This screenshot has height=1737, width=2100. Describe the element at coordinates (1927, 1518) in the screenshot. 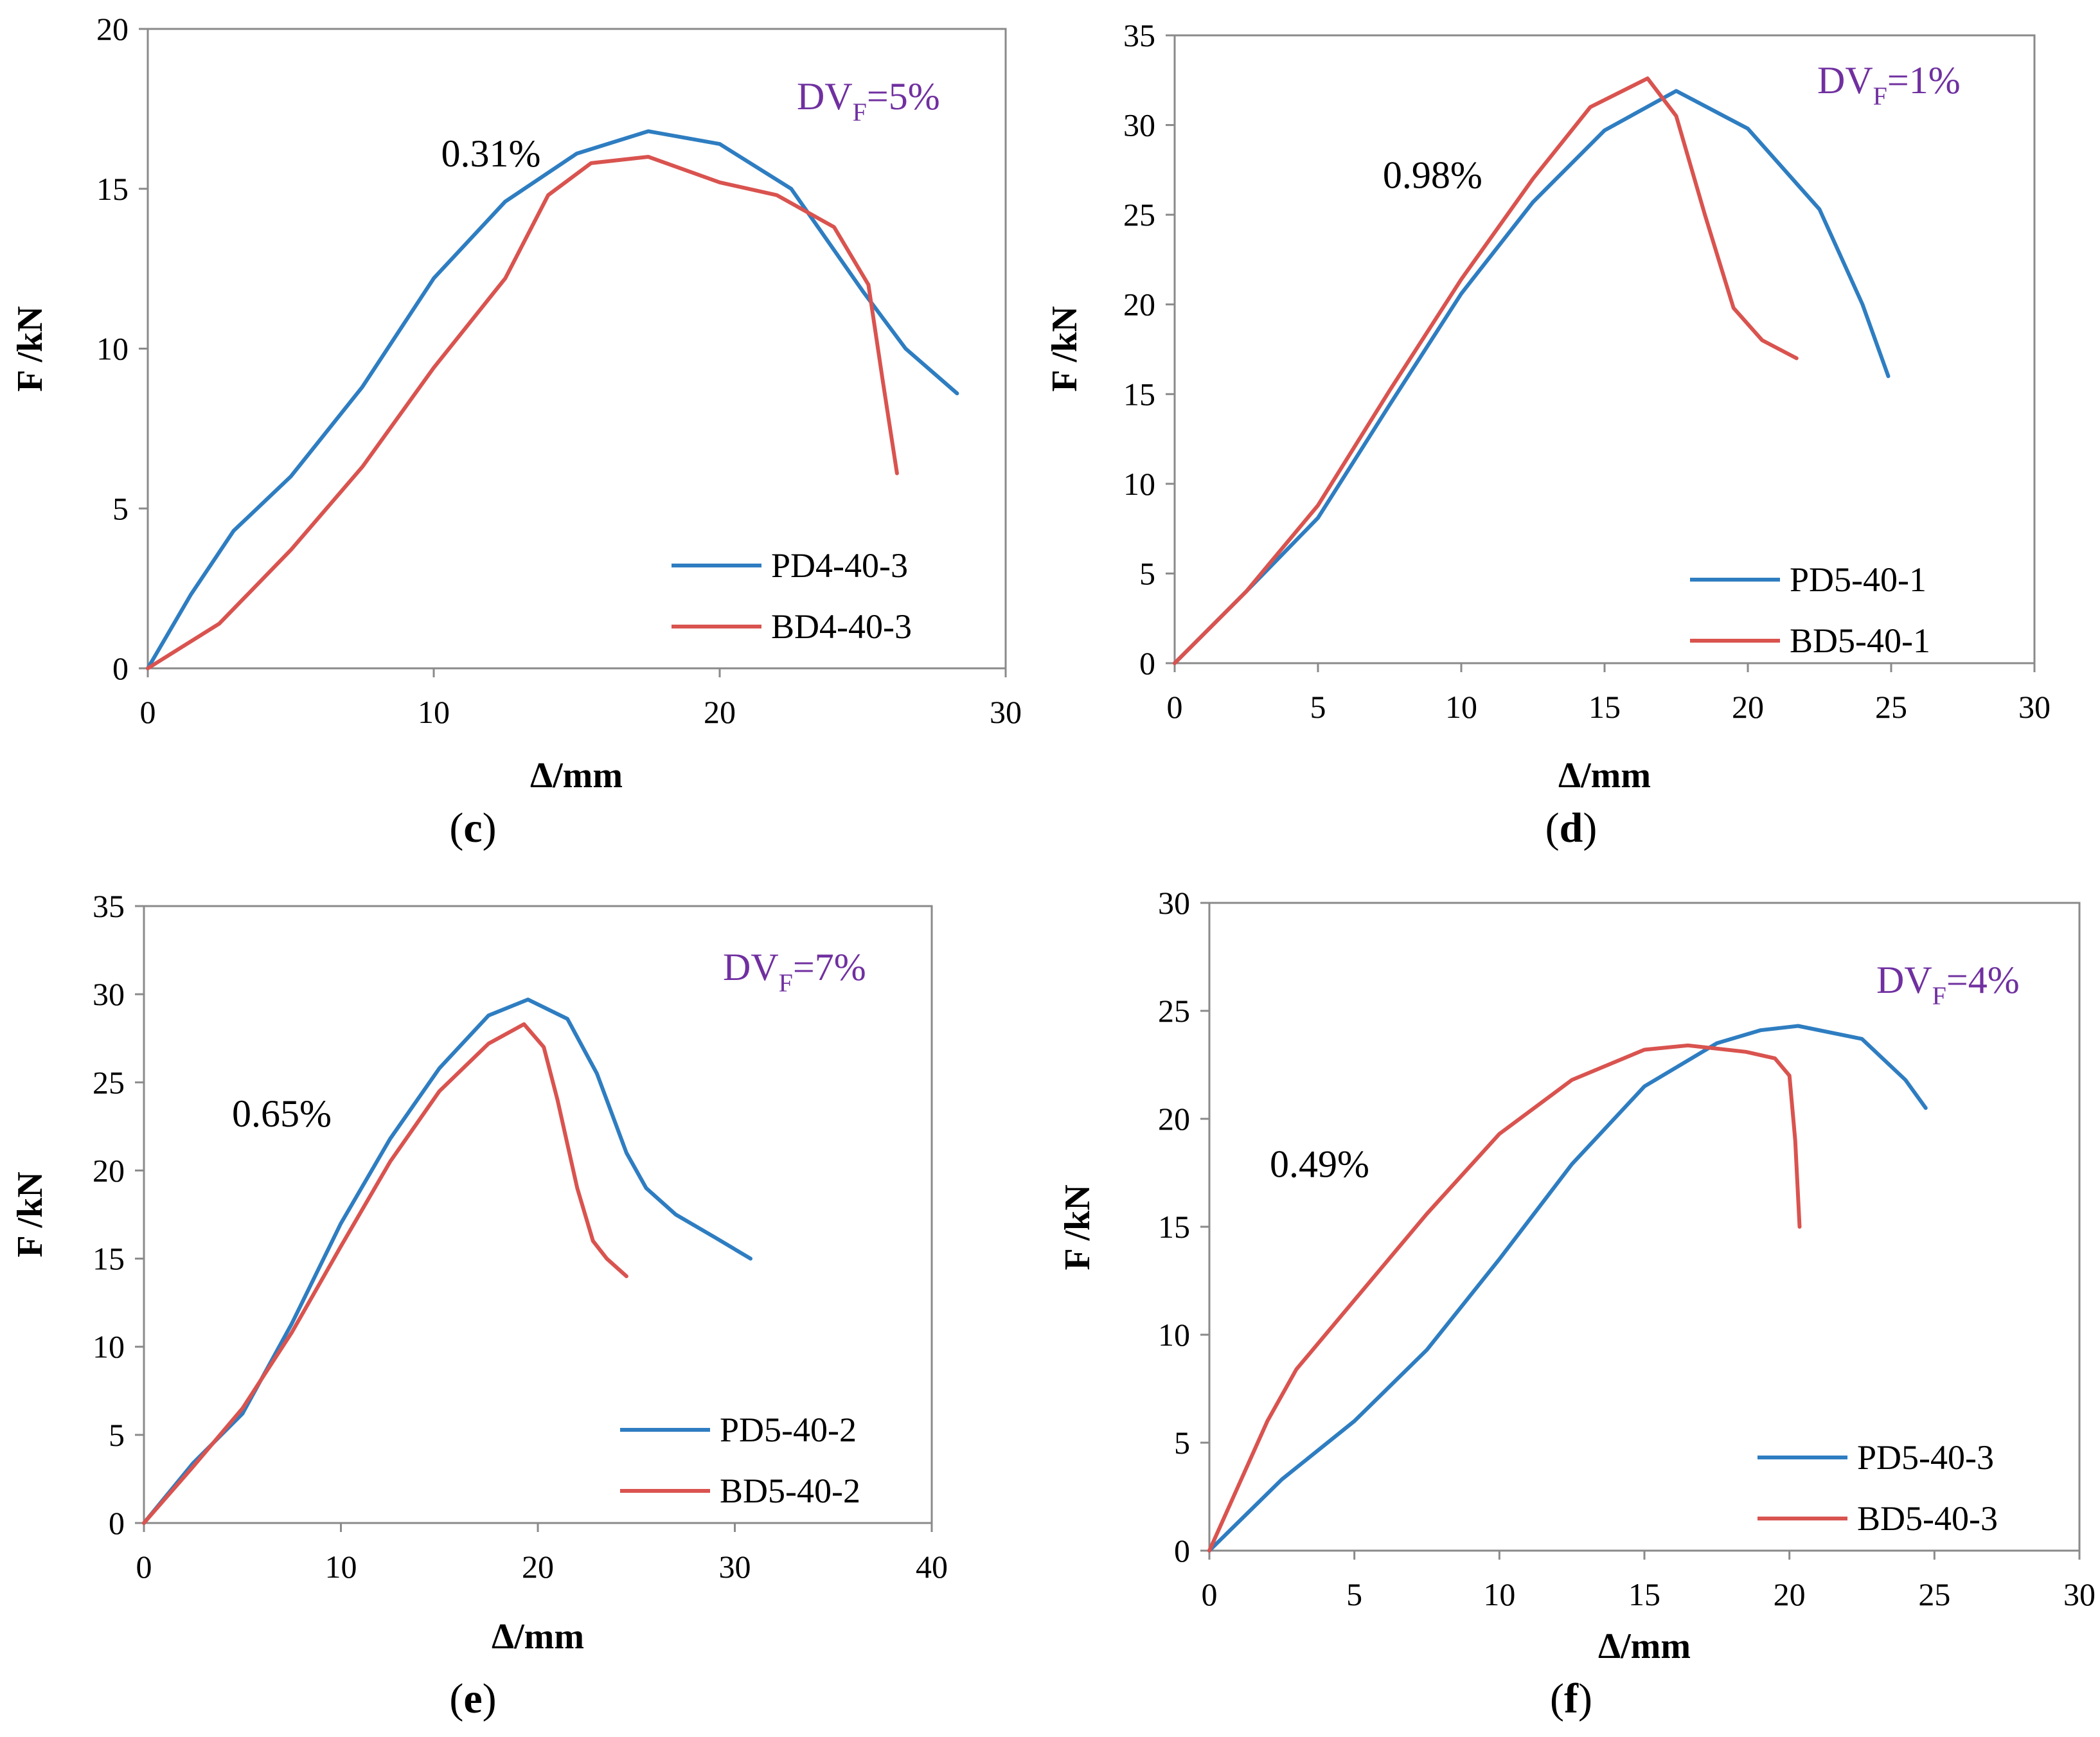

I see `legend-entry: BD5-40-3` at that location.